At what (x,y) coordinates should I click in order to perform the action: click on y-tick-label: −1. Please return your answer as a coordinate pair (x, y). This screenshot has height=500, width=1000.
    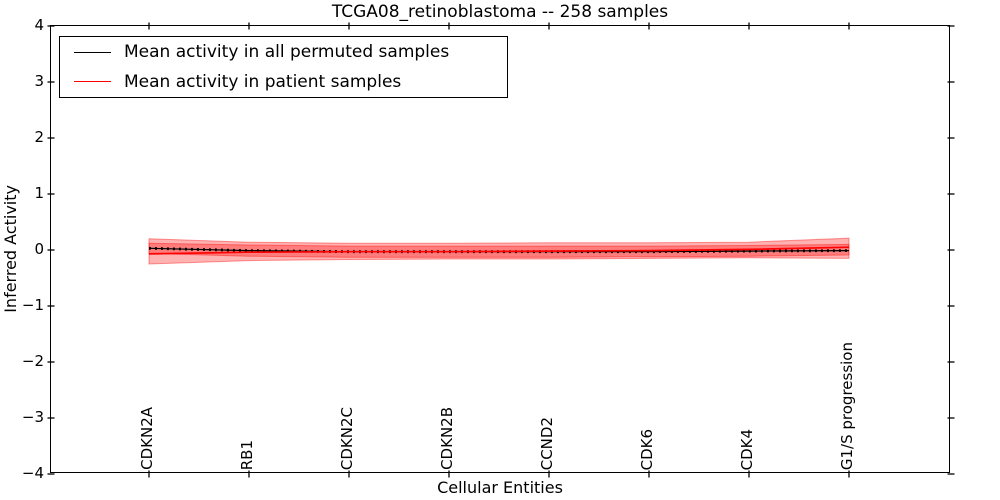
    Looking at the image, I should click on (32, 305).